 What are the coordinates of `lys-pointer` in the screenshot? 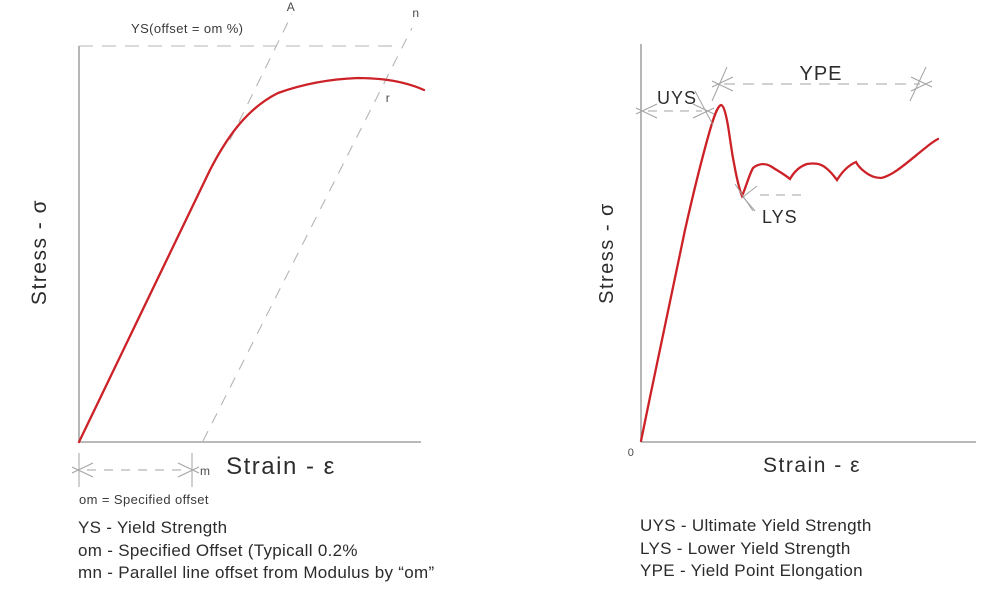 It's located at (768, 197).